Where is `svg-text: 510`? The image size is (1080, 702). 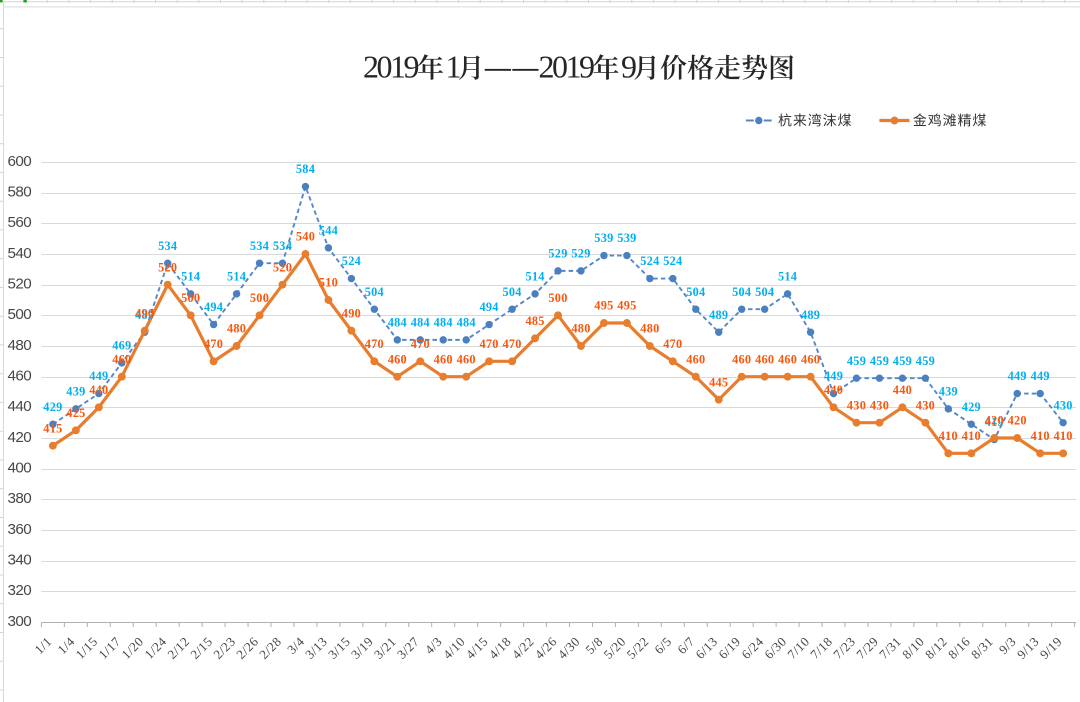
svg-text: 510 is located at coordinates (328, 283).